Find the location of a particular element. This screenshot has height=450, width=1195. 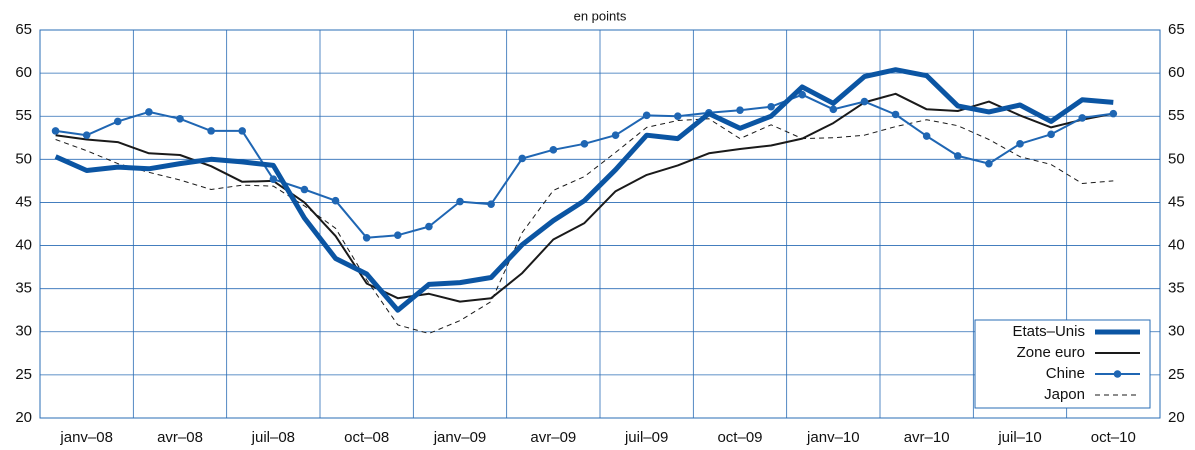

chart-title: en points is located at coordinates (600, 15).